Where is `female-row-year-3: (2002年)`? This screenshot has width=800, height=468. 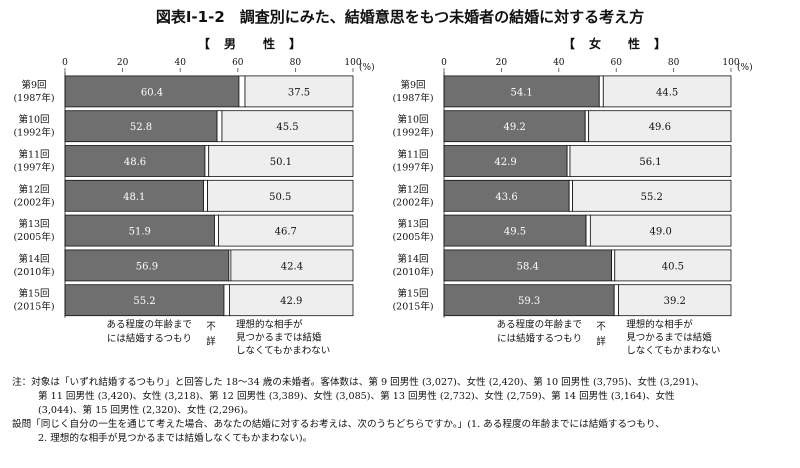 female-row-year-3: (2002年) is located at coordinates (412, 202).